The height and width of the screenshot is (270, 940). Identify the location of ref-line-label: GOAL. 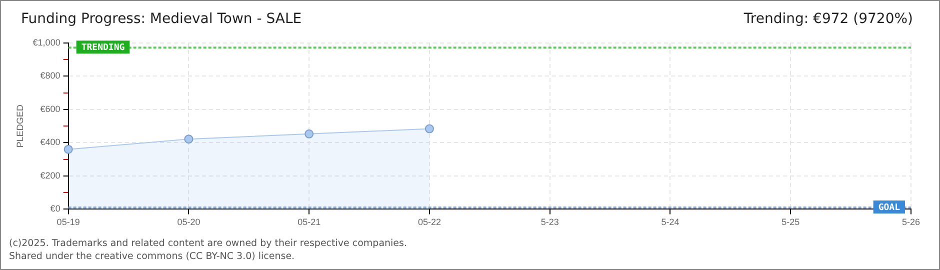
(889, 207).